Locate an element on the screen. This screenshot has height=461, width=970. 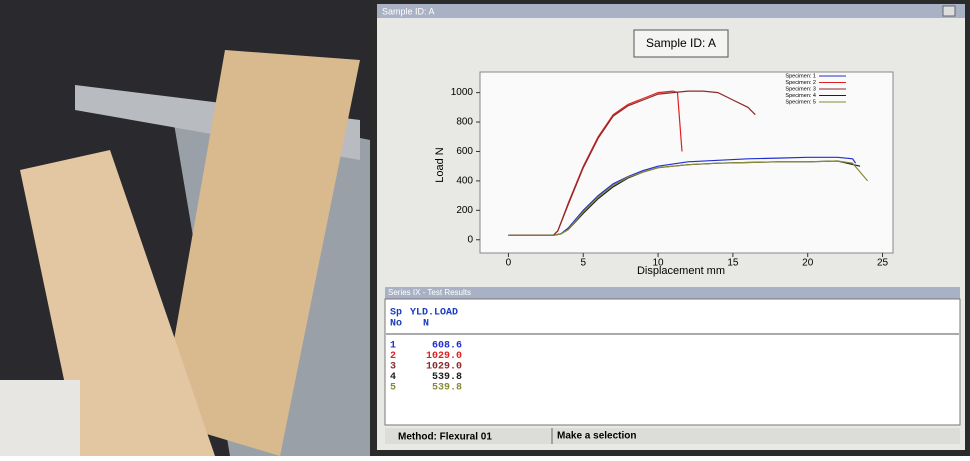
header: N is located at coordinates (426, 324).